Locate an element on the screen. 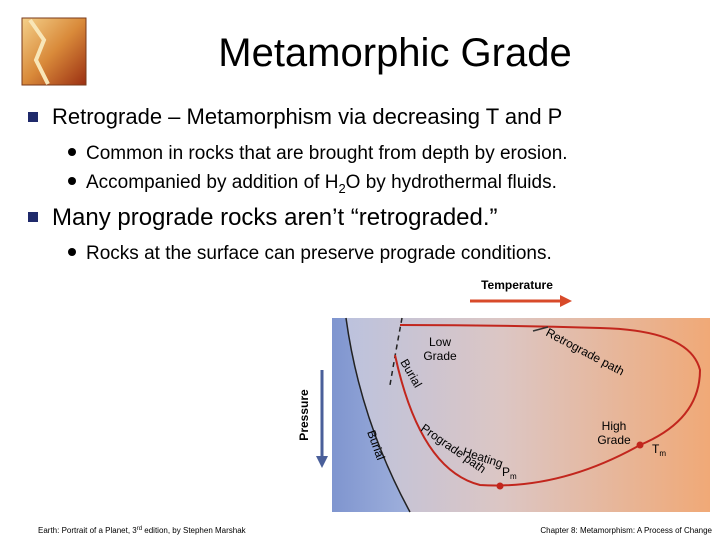 This screenshot has width=720, height=540. subscript: 2 is located at coordinates (341, 188).